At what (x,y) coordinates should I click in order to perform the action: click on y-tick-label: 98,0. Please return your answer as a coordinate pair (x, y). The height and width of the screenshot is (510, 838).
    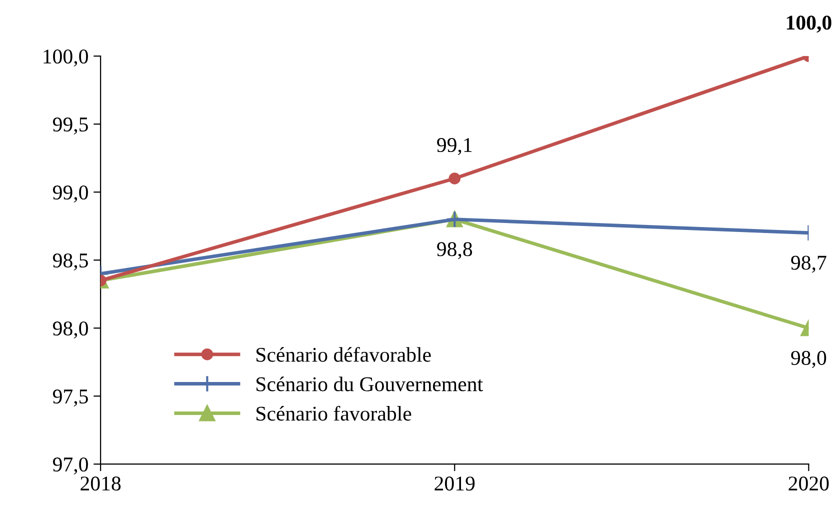
    Looking at the image, I should click on (70, 330).